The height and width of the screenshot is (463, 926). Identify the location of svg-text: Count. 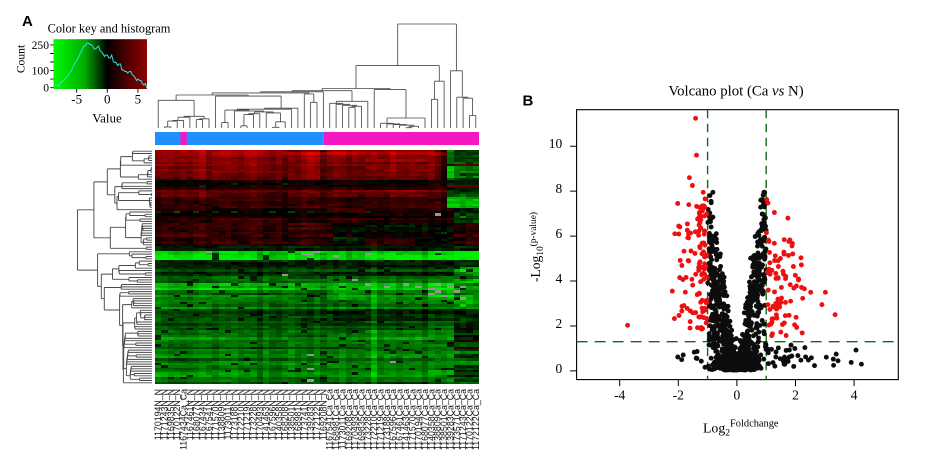
(21, 58).